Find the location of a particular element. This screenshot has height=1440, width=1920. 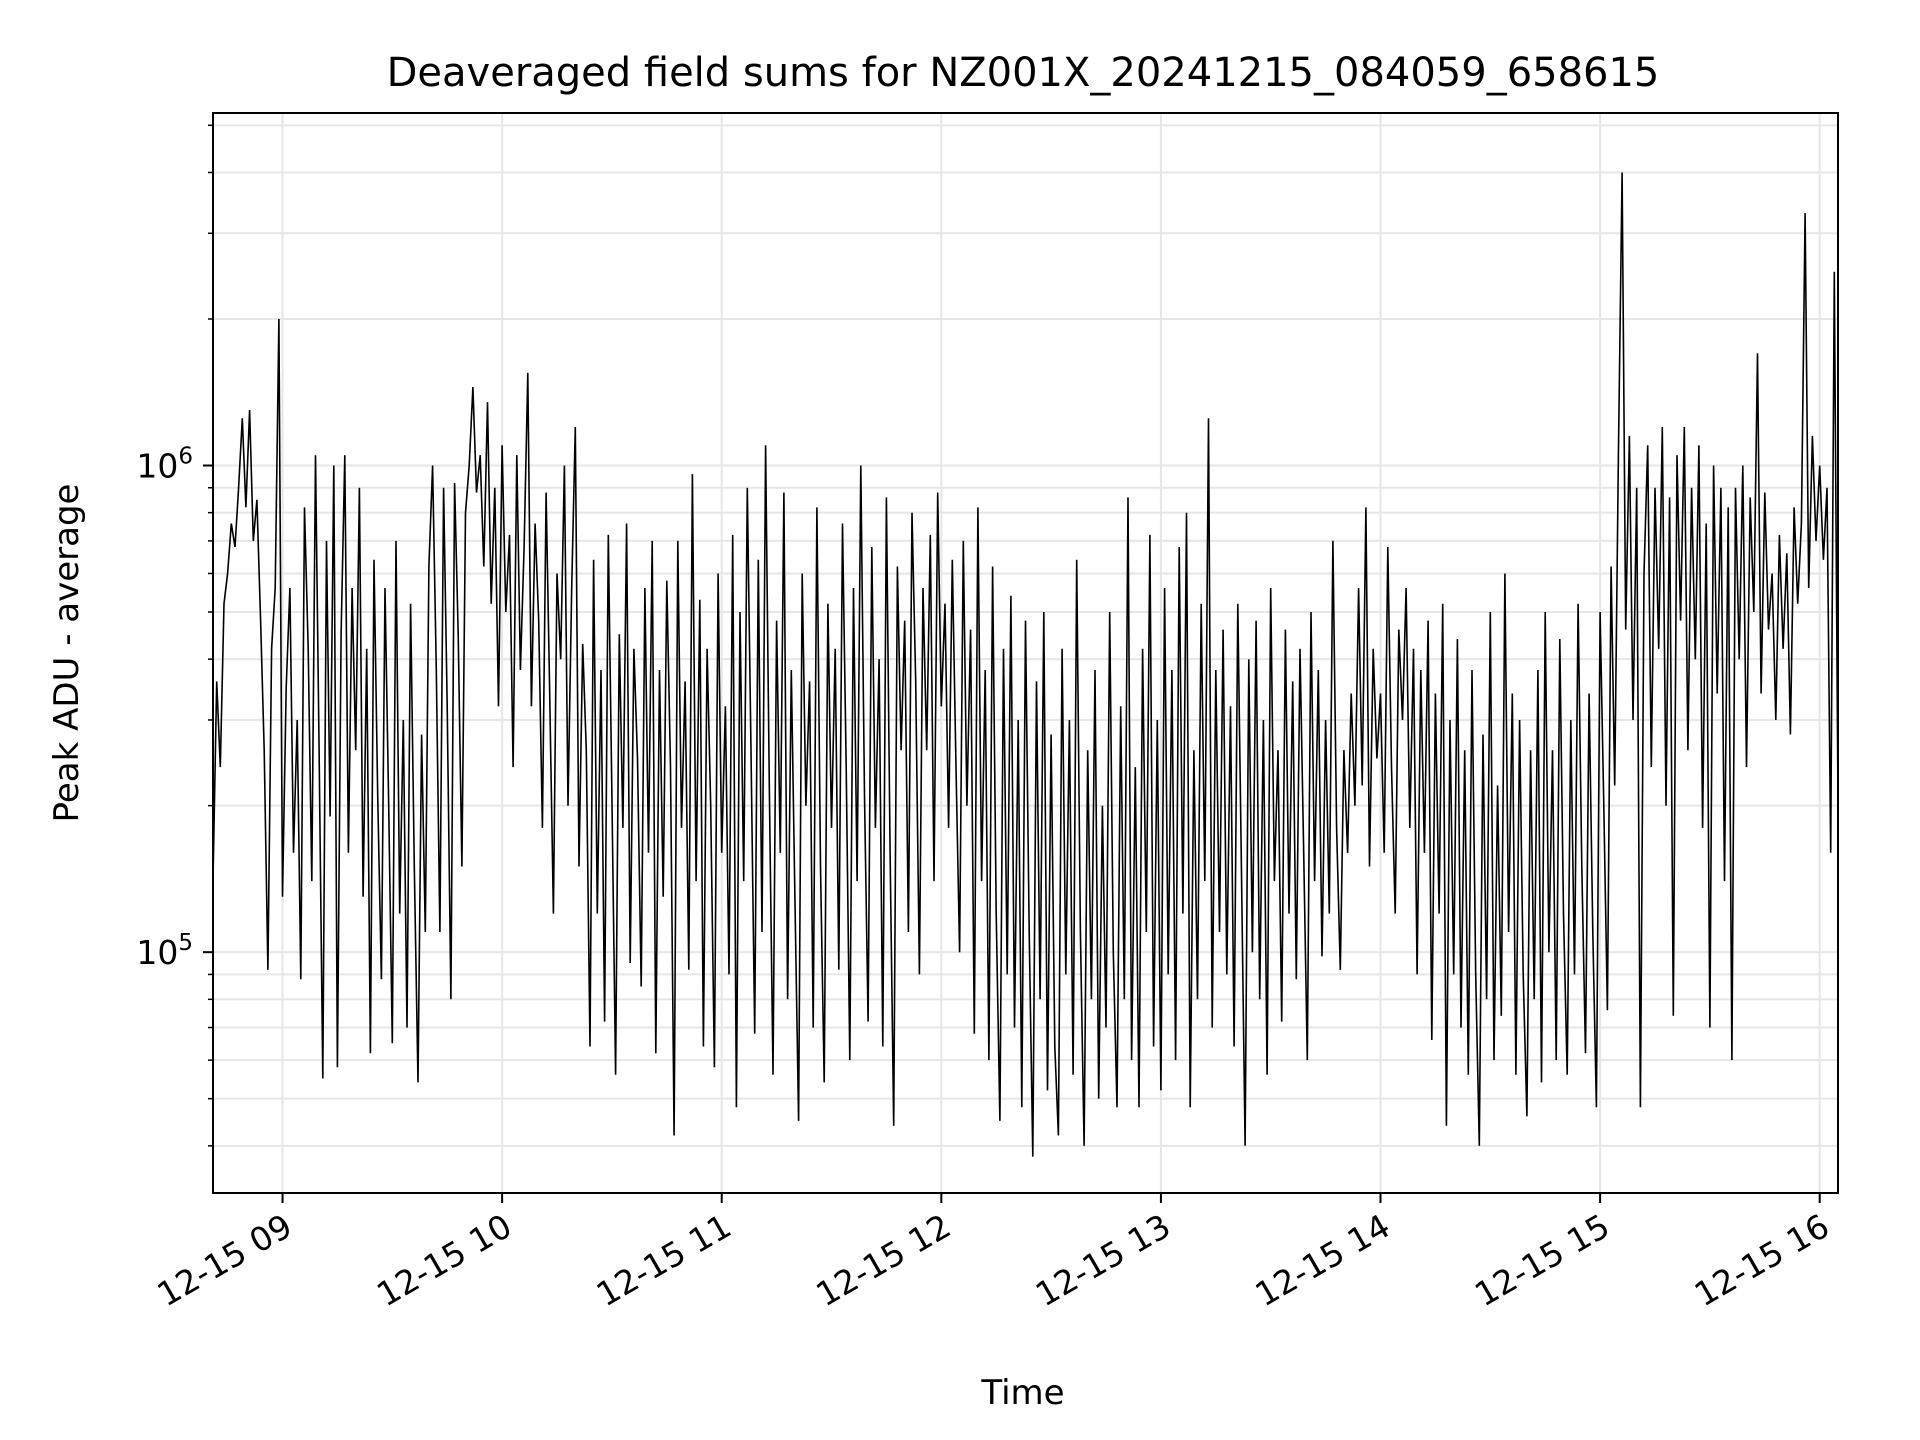

y-tick-label: 105 is located at coordinates (164, 951).